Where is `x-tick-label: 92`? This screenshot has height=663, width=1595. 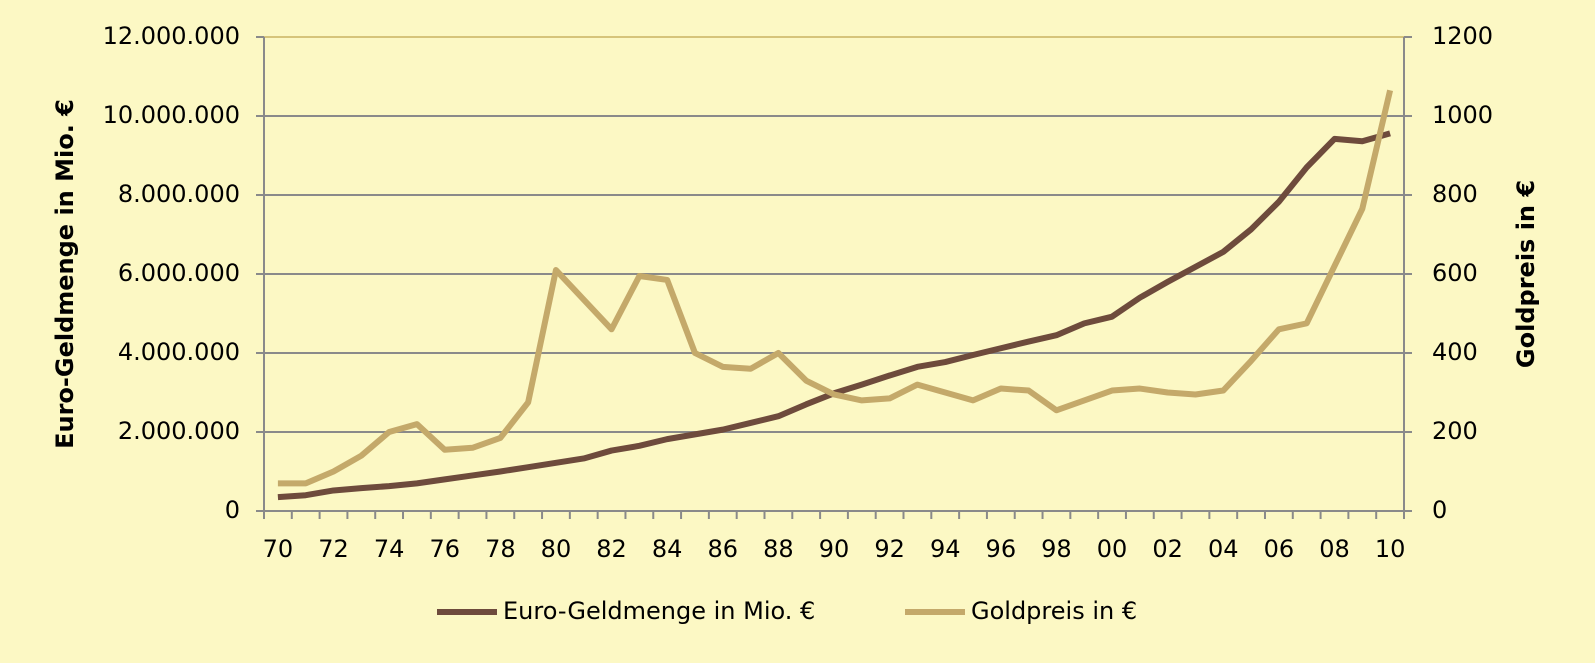 x-tick-label: 92 is located at coordinates (889, 549).